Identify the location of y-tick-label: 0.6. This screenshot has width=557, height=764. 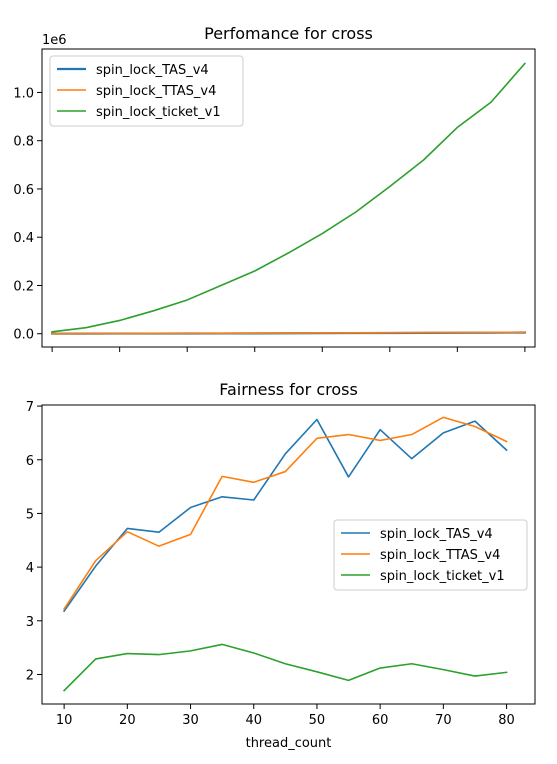
(23, 190).